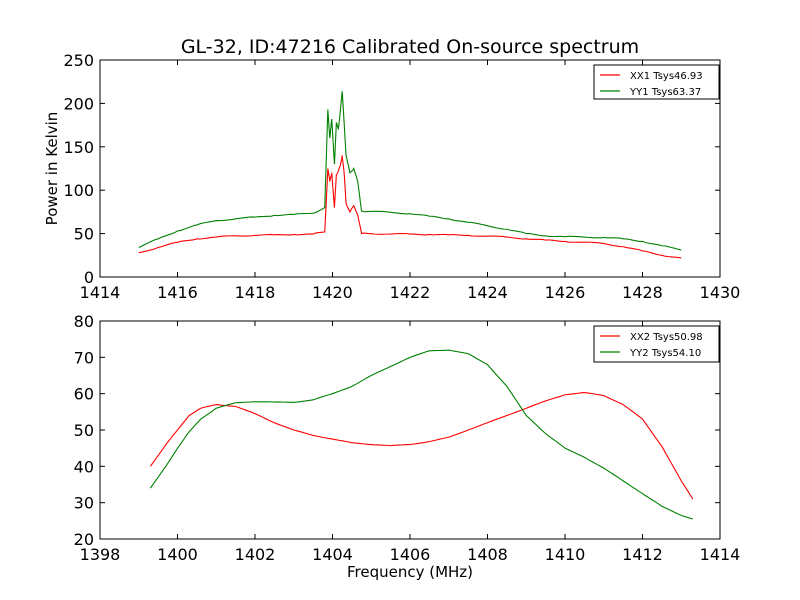  I want to click on y-tick-label: 150, so click(78, 147).